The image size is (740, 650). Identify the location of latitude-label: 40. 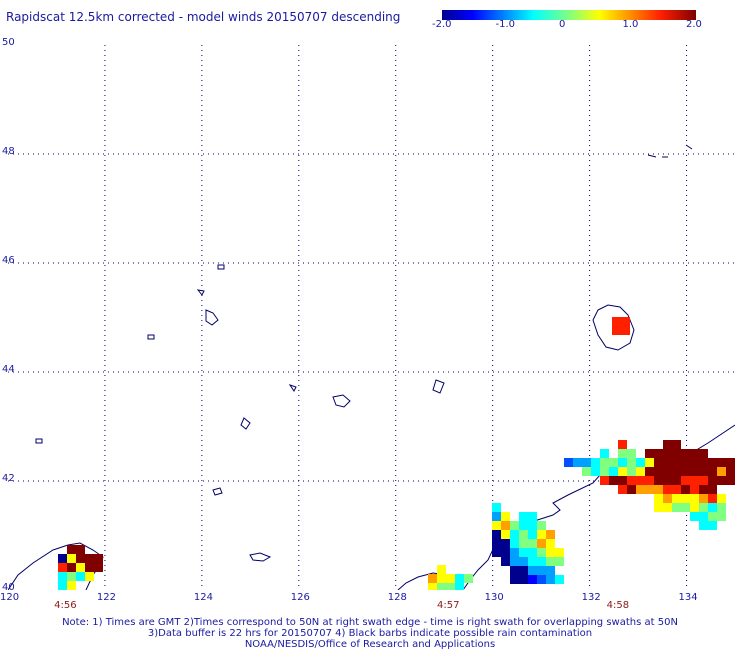
(8, 587).